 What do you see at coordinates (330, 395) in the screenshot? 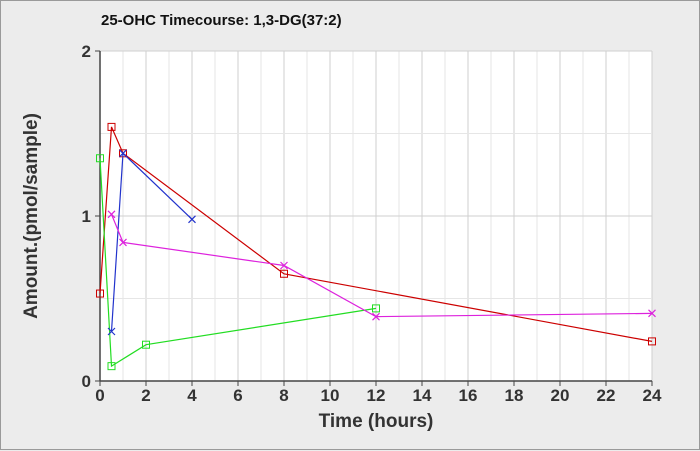
I see `x-tick-label: 10` at bounding box center [330, 395].